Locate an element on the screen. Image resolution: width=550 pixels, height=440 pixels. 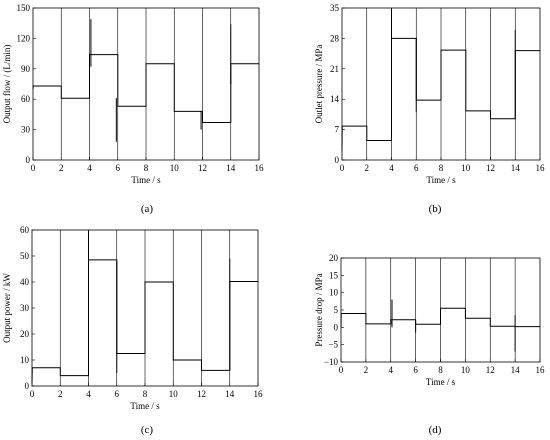
y-tick-label: 5 is located at coordinates (336, 310).